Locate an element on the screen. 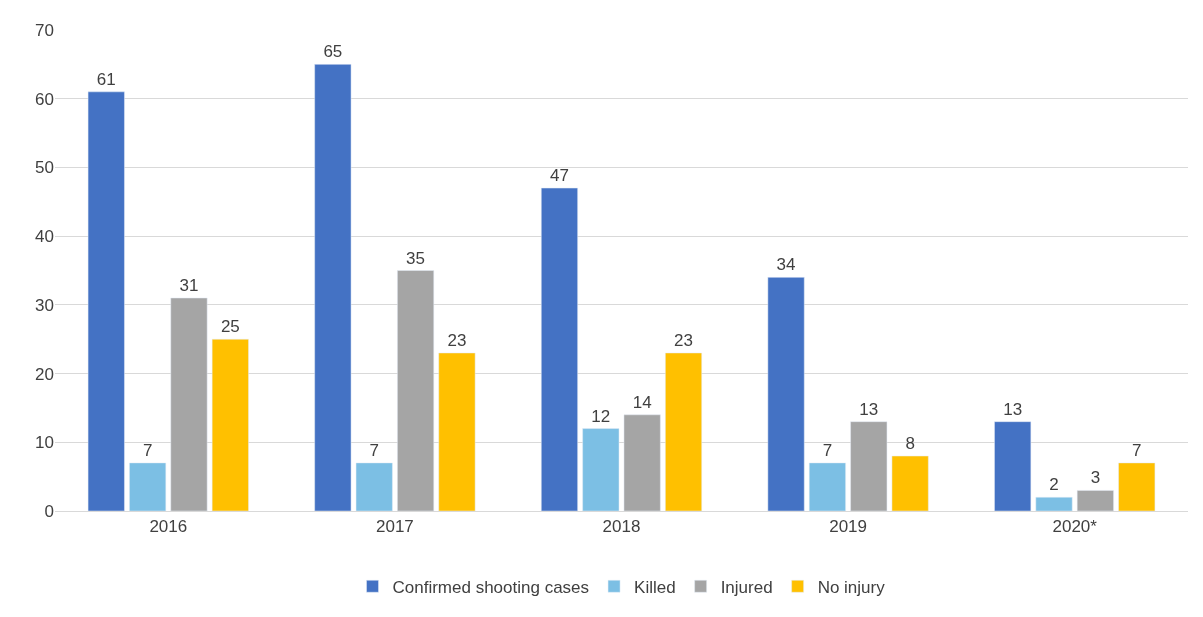 Image resolution: width=1203 pixels, height=617 pixels. data-label: 14 is located at coordinates (642, 402).